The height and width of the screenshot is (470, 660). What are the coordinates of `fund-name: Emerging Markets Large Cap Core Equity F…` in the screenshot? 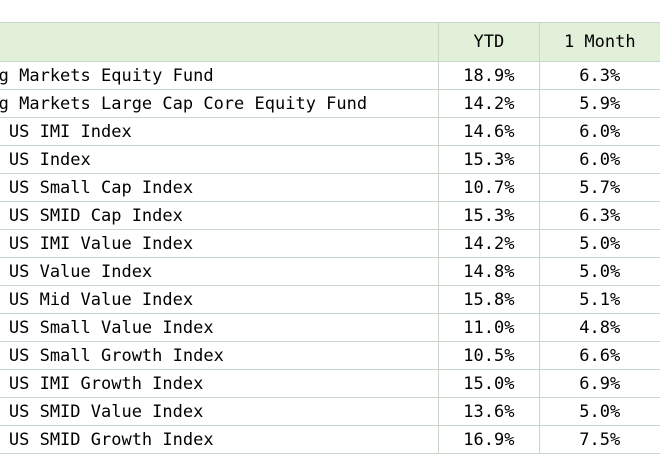 It's located at (184, 103).